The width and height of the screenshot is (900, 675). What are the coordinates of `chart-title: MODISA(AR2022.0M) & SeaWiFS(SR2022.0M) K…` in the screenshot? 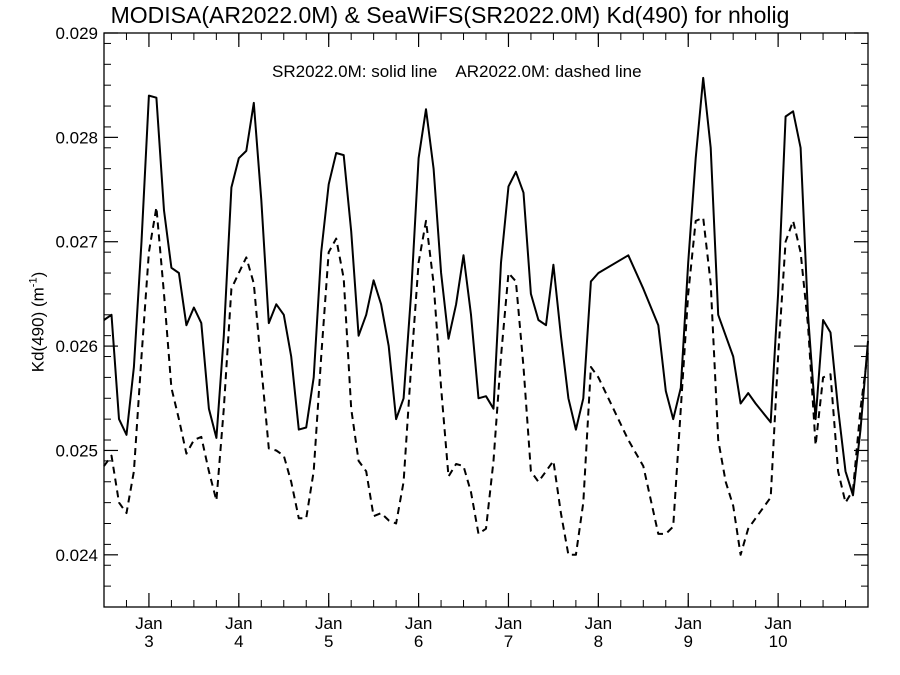 It's located at (450, 15).